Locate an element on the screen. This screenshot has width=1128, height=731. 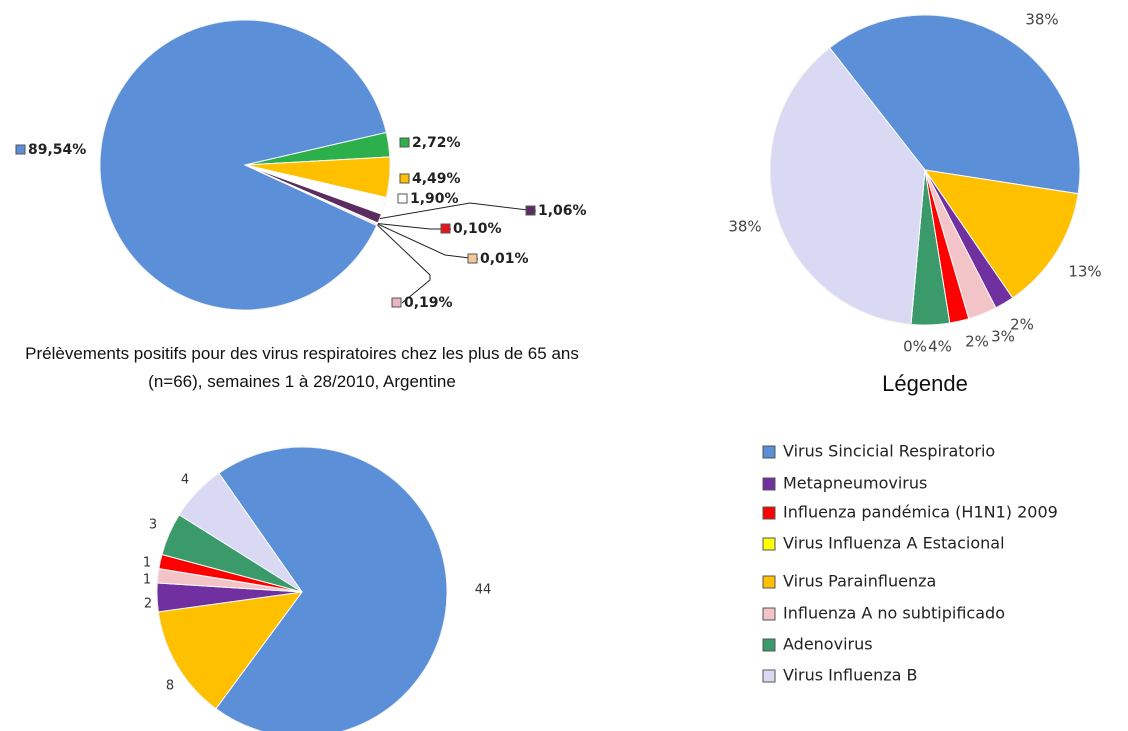
legend-label: Virus Parainfluenza is located at coordinates (859, 581).